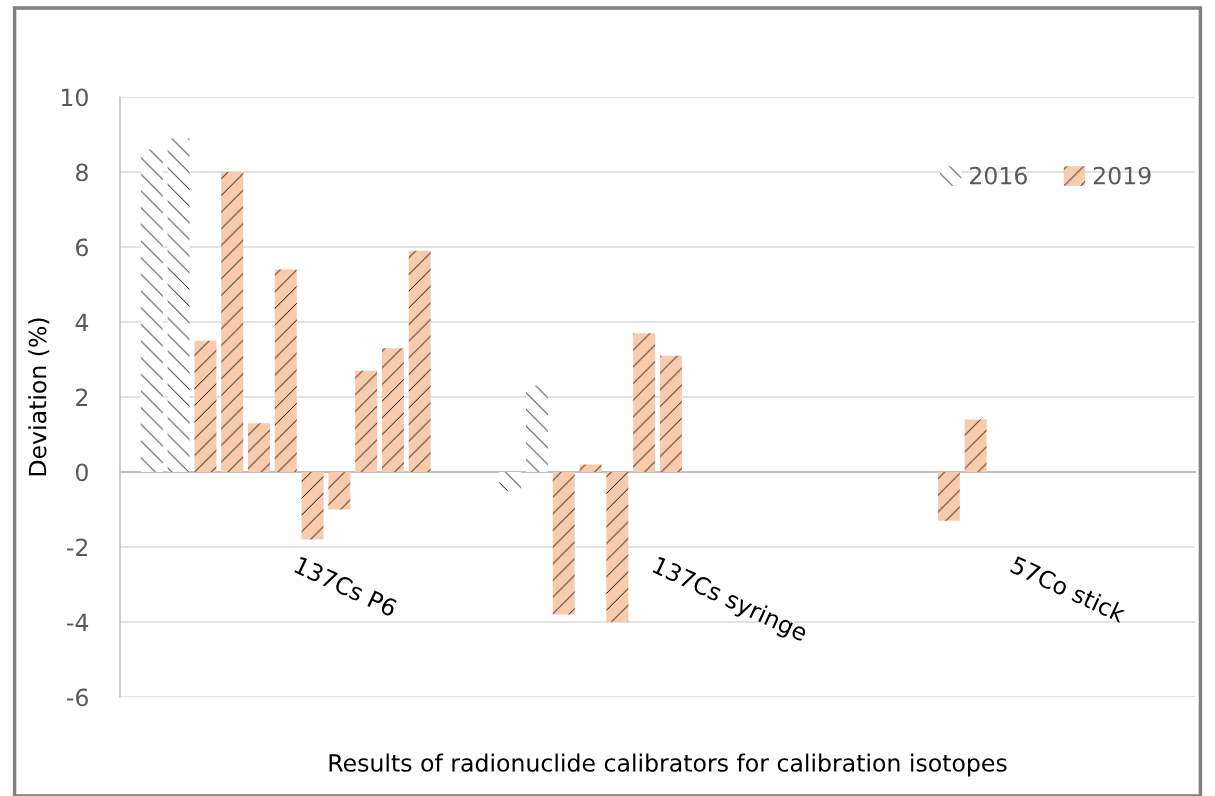  I want to click on y-axis-title: Deviation (%), so click(39, 397).